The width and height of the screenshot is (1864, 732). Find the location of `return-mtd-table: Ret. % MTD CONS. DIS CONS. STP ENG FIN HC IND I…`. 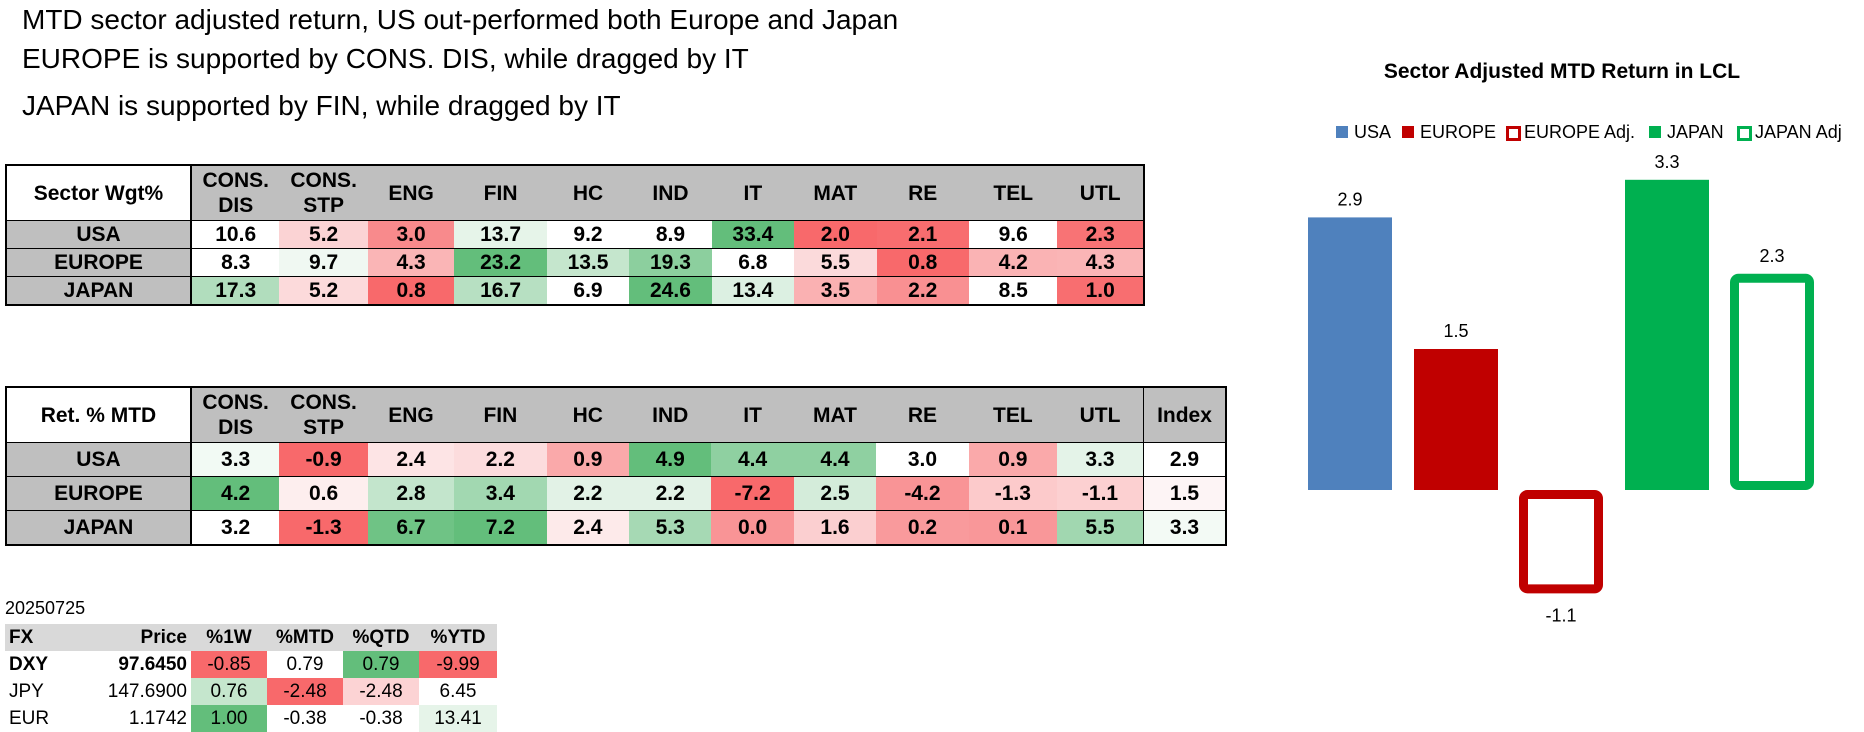

return-mtd-table: Ret. % MTD CONS. DIS CONS. STP ENG FIN HC IND I… is located at coordinates (616, 466).